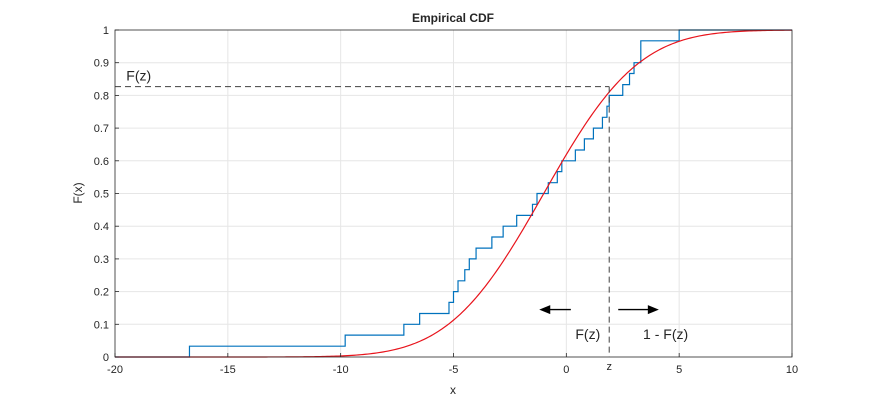 The height and width of the screenshot is (407, 875). I want to click on y-tick-label: 0.3, so click(101, 260).